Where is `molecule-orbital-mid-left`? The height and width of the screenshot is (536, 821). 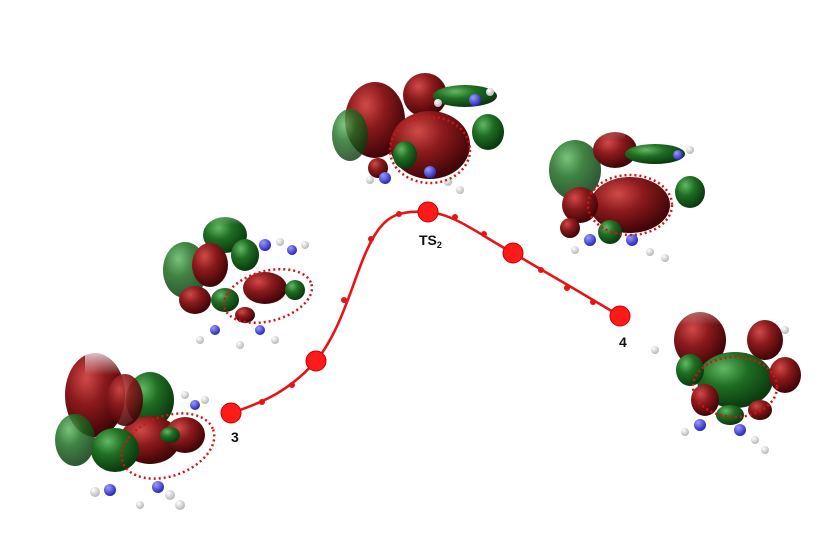
molecule-orbital-mid-left is located at coordinates (238, 272).